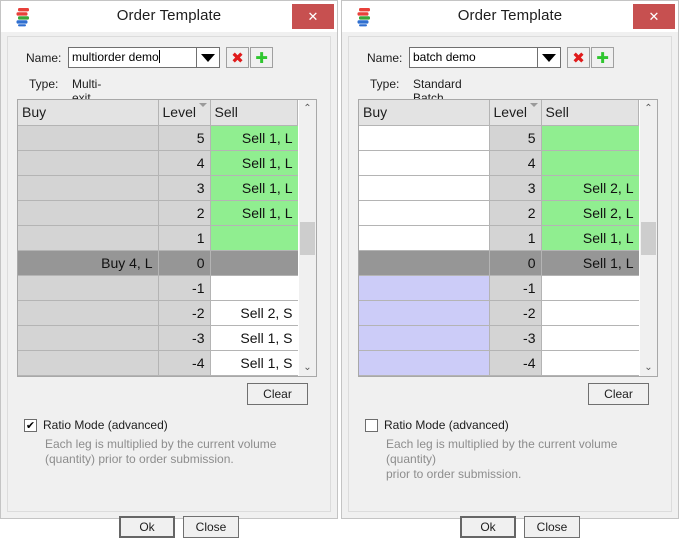 Image resolution: width=680 pixels, height=538 pixels. I want to click on table-row: 4, so click(499, 163).